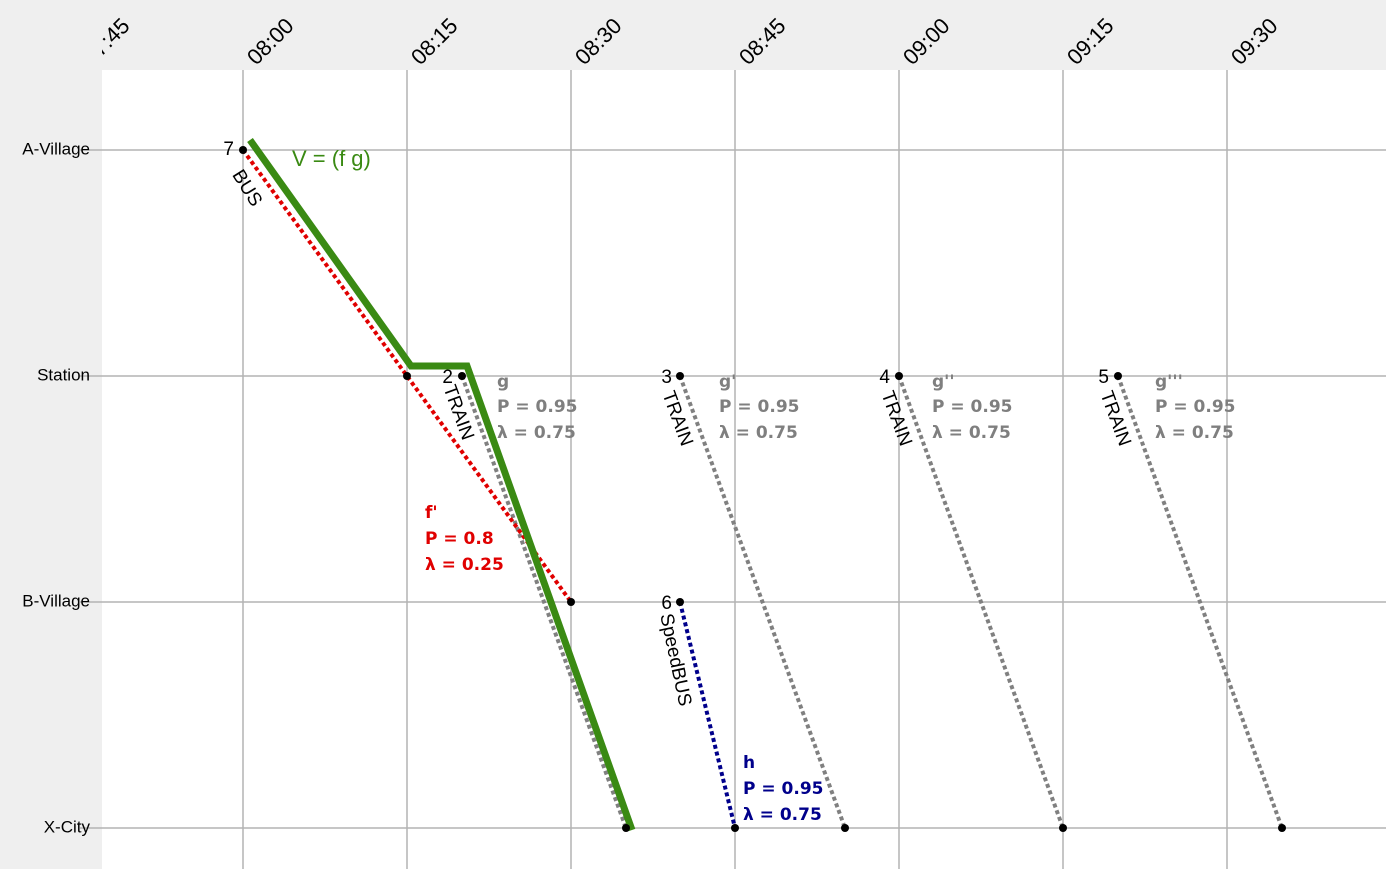  I want to click on trip-id: 2, so click(447, 377).